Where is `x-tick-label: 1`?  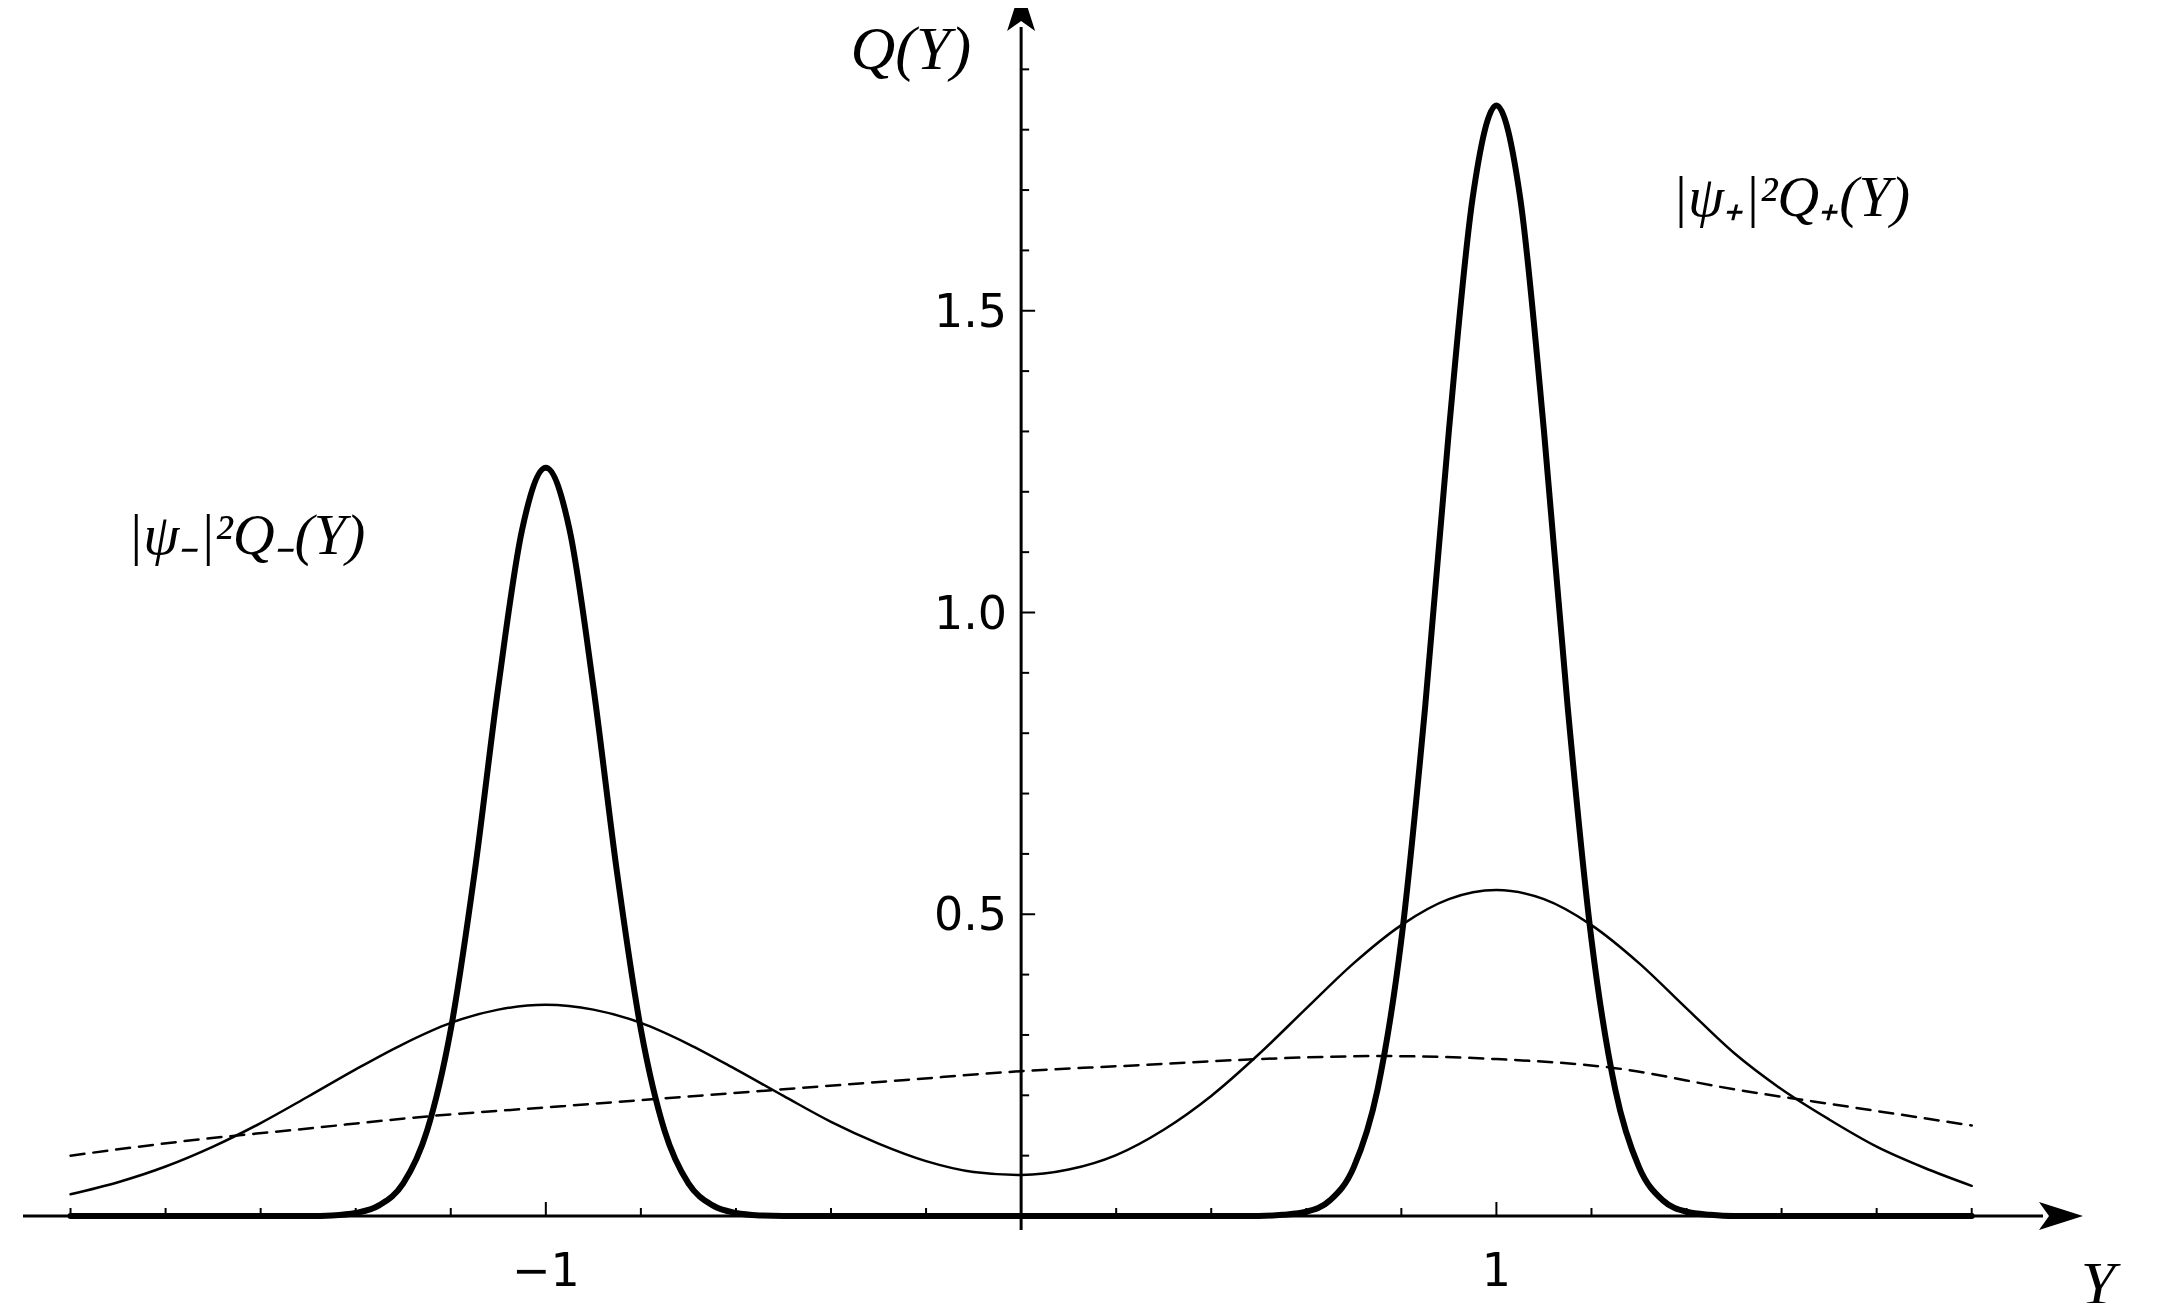 x-tick-label: 1 is located at coordinates (1496, 1270).